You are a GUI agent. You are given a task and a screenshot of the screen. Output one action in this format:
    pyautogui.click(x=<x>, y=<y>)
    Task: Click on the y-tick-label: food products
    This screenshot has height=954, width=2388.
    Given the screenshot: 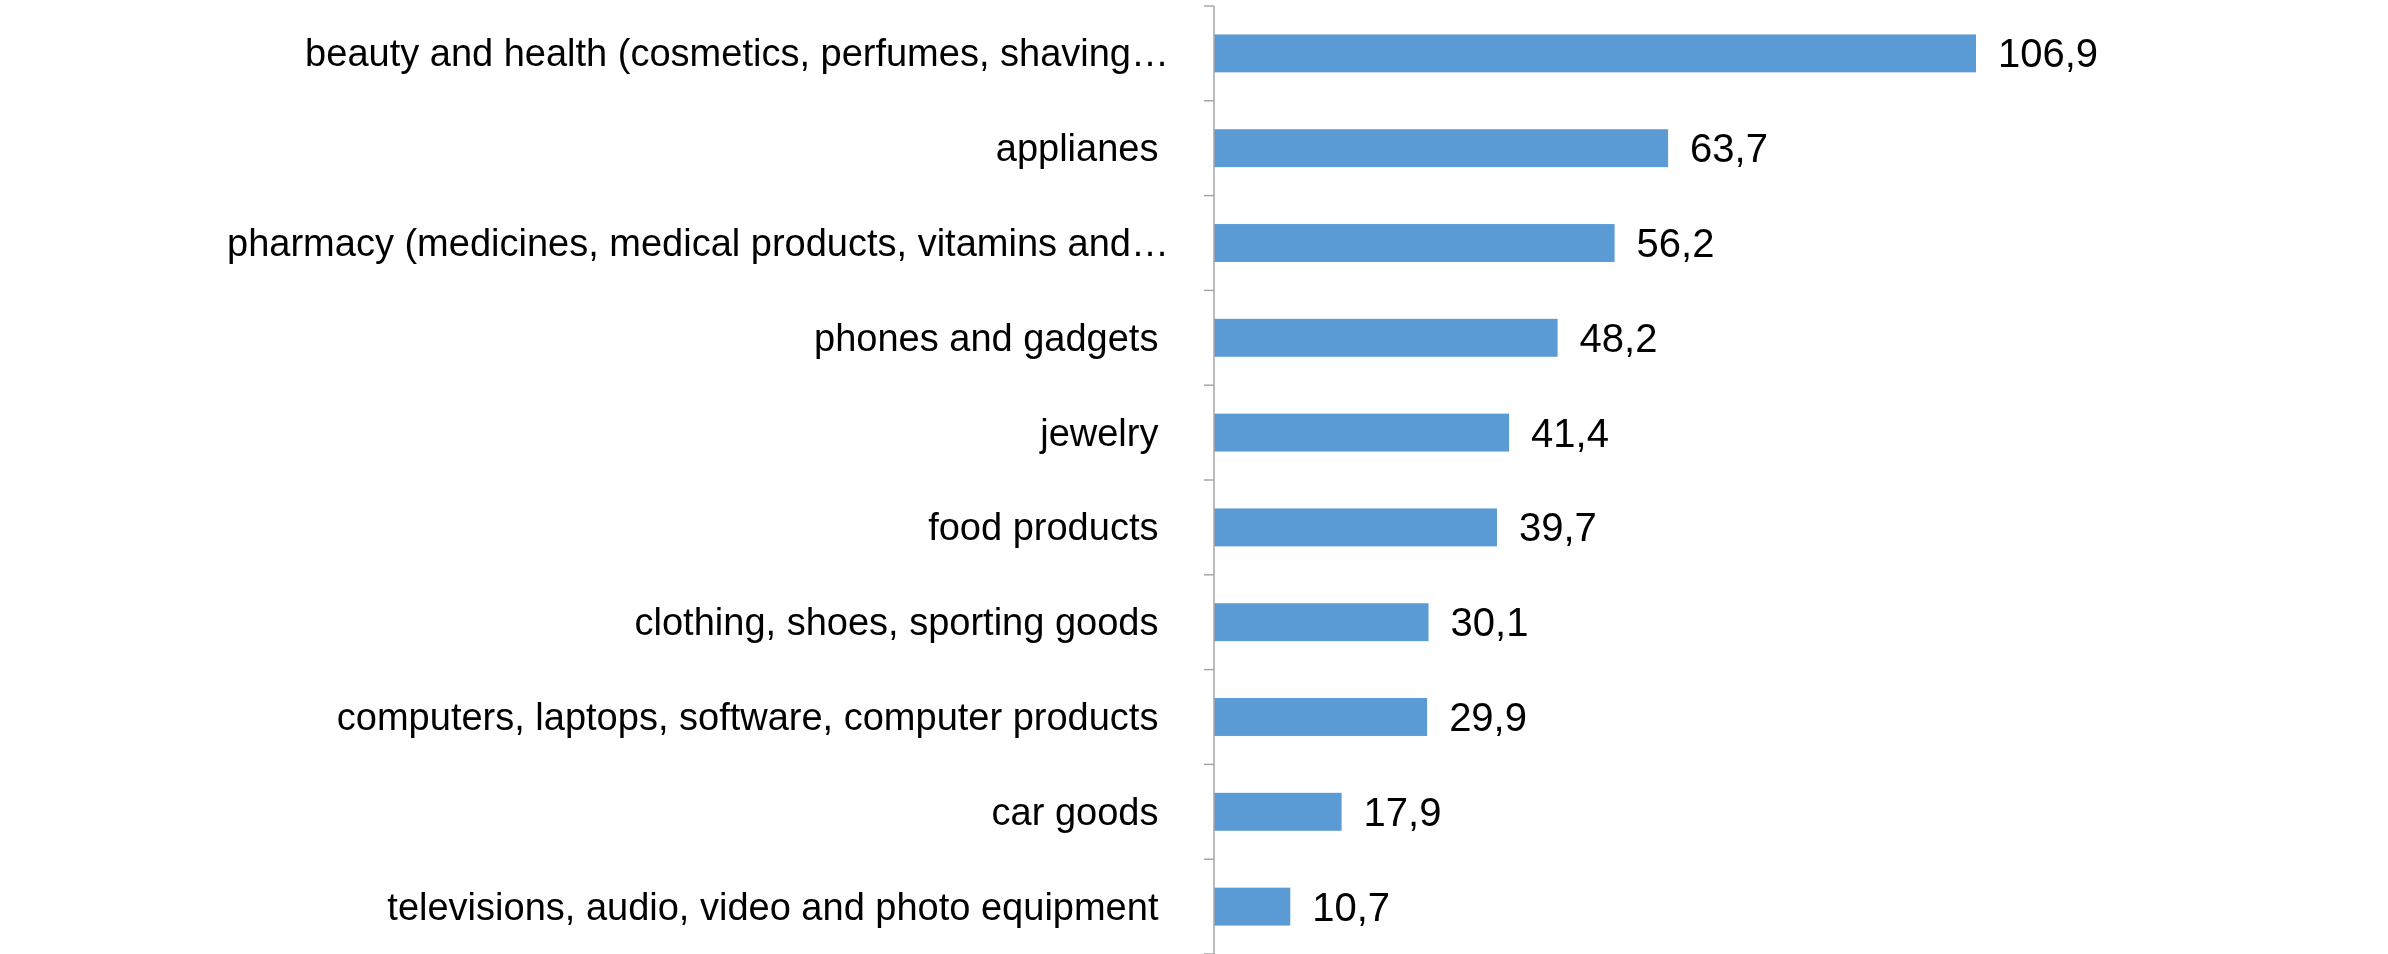 What is the action you would take?
    pyautogui.click(x=1048, y=527)
    